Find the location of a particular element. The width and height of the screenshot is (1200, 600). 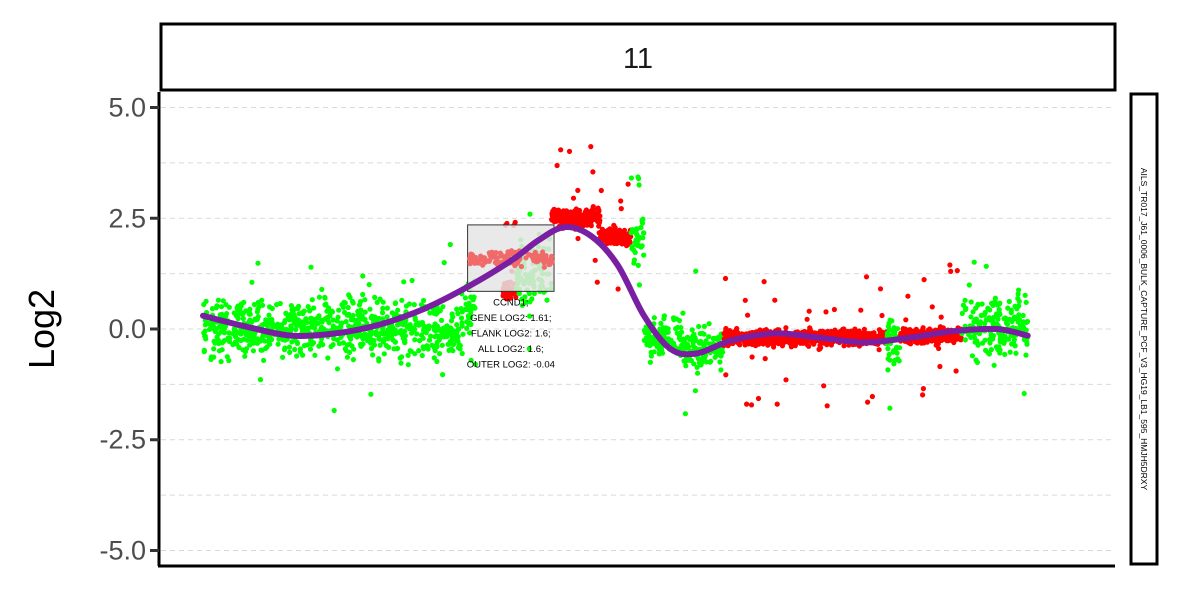

gene-annotation-text: GENE LOG2: 1.61; is located at coordinates (510, 318).